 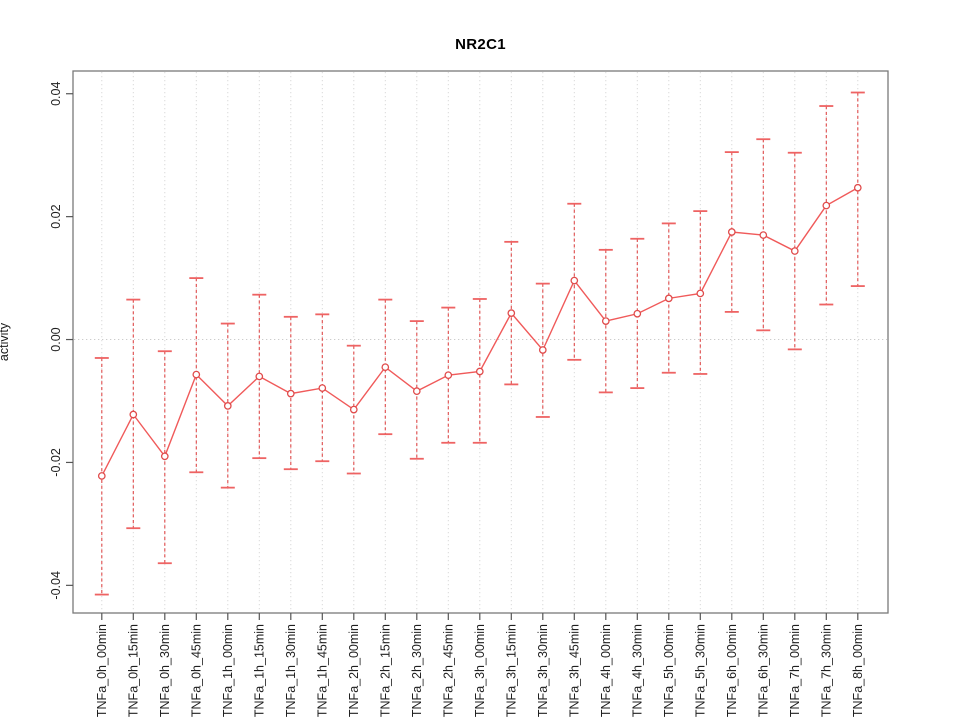 What do you see at coordinates (669, 670) in the screenshot?
I see `x-tick-label: TNFa_5h_00min` at bounding box center [669, 670].